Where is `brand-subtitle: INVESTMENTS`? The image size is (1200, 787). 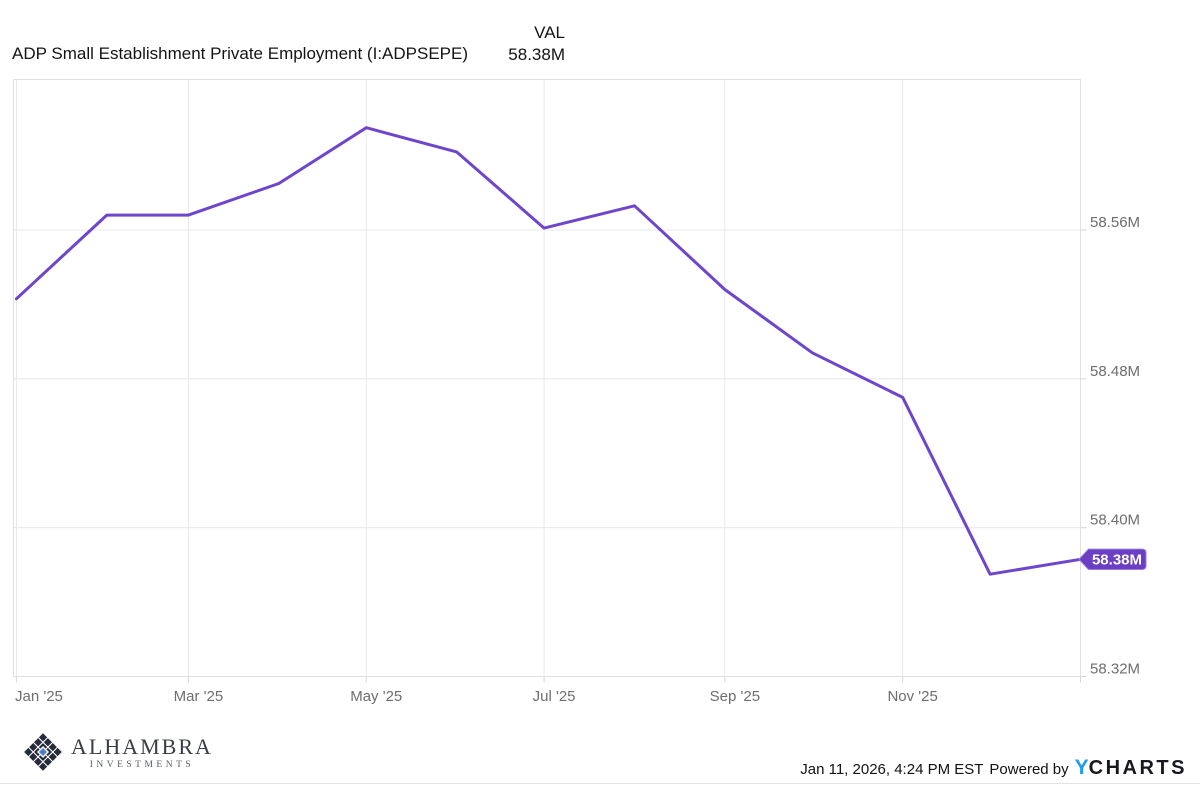
brand-subtitle: INVESTMENTS is located at coordinates (142, 764).